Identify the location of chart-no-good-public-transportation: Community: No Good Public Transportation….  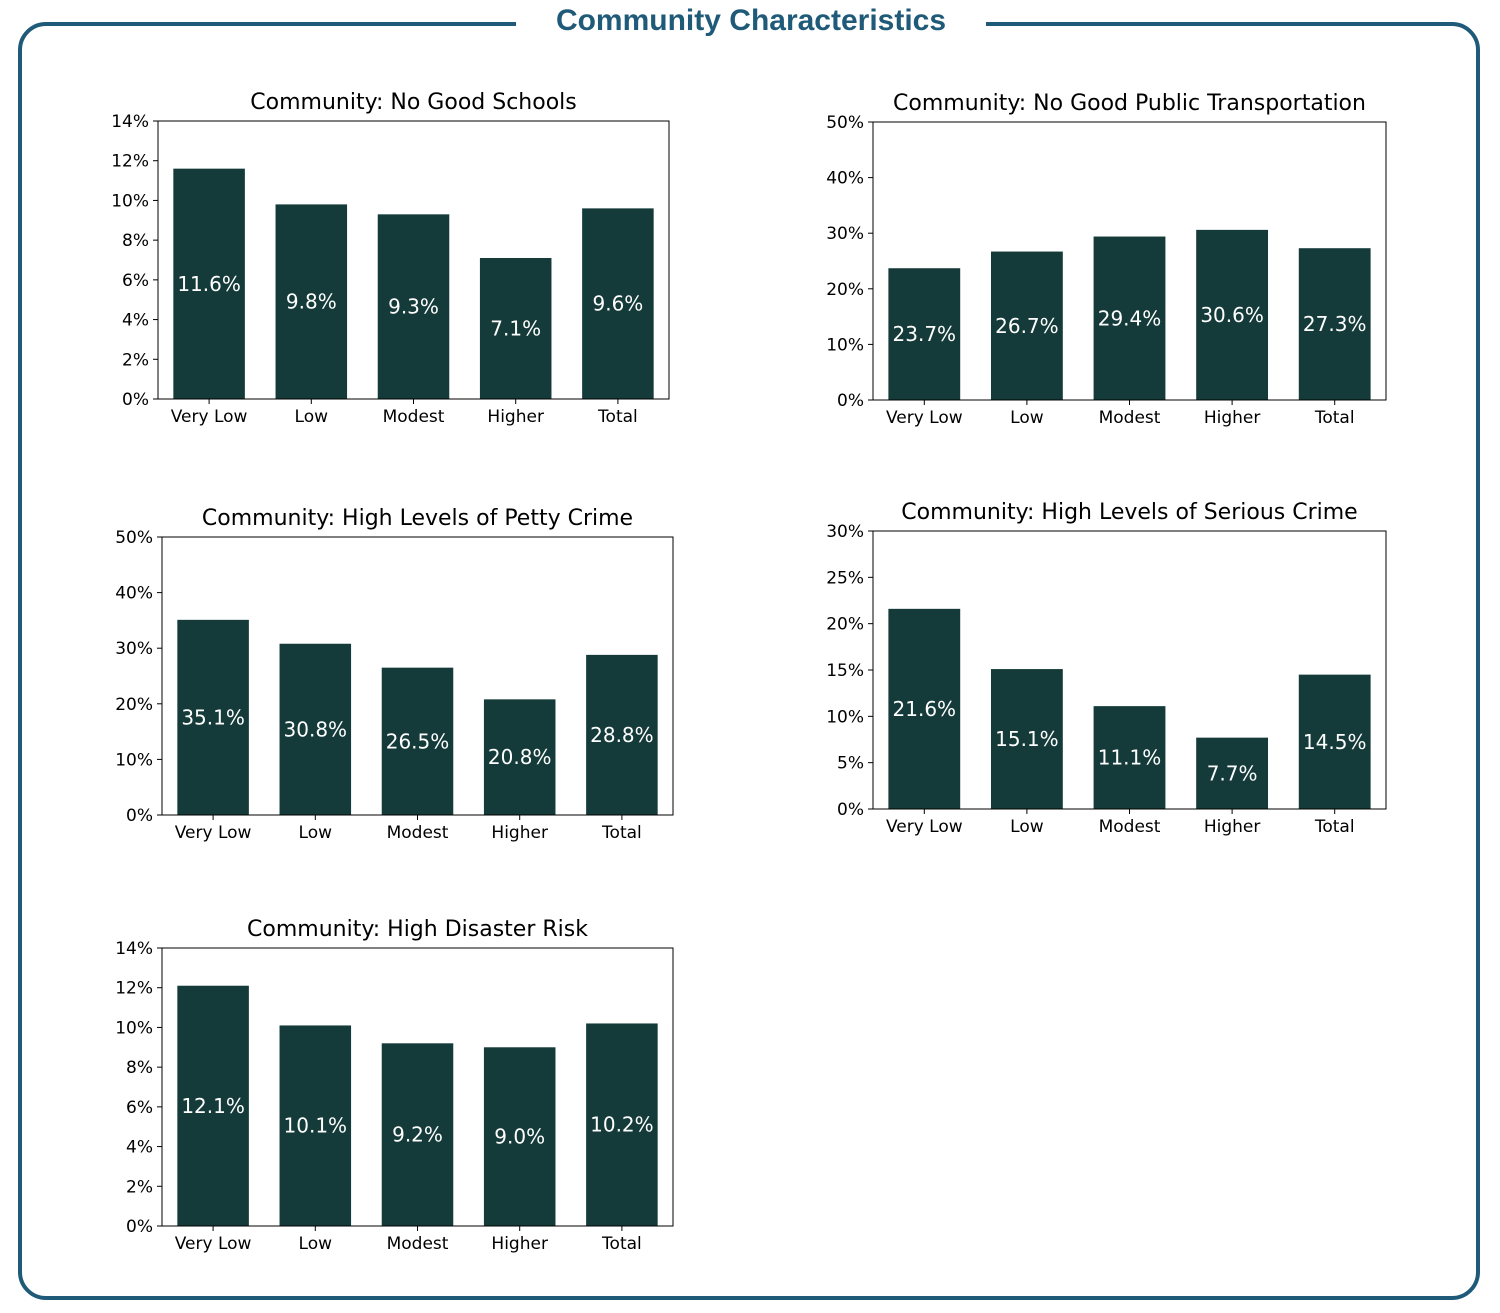
(1106, 259).